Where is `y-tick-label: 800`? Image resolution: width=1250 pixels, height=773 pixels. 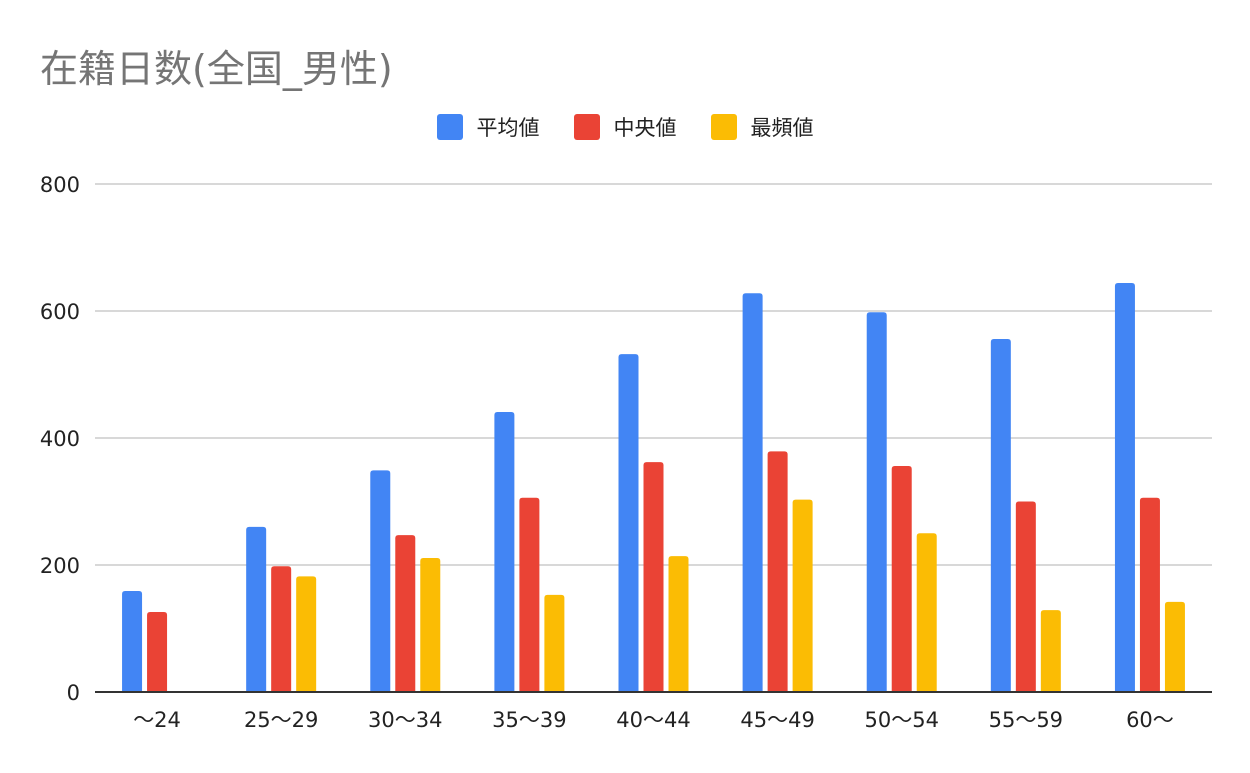
y-tick-label: 800 is located at coordinates (60, 185).